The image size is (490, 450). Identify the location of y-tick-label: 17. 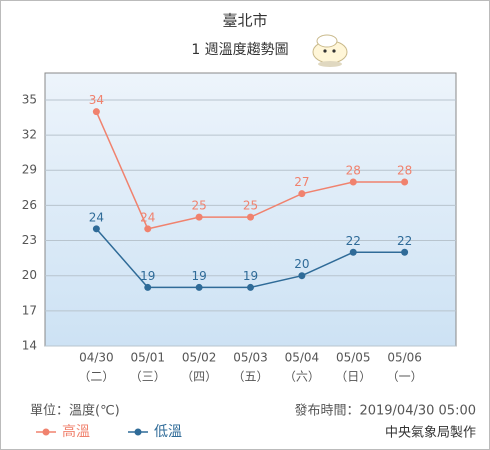
(29, 310).